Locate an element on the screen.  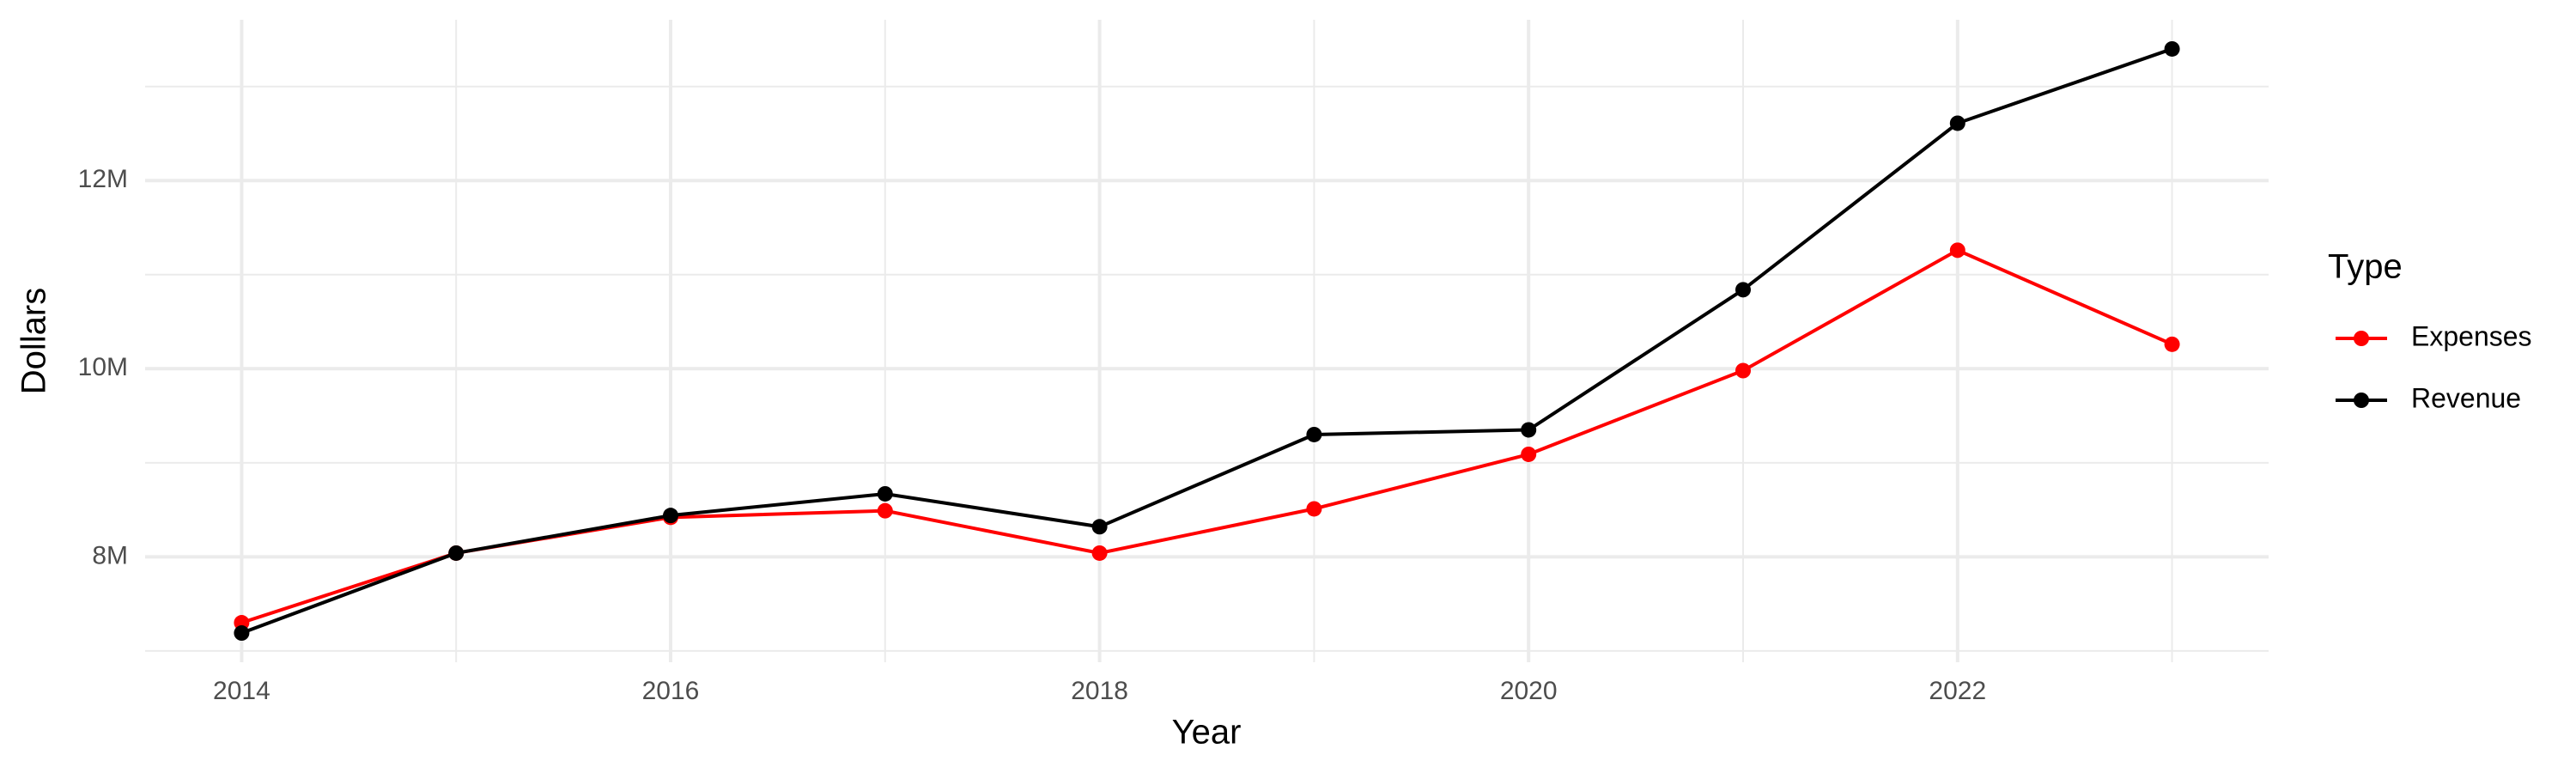
legend-label: Revenue is located at coordinates (2466, 397).